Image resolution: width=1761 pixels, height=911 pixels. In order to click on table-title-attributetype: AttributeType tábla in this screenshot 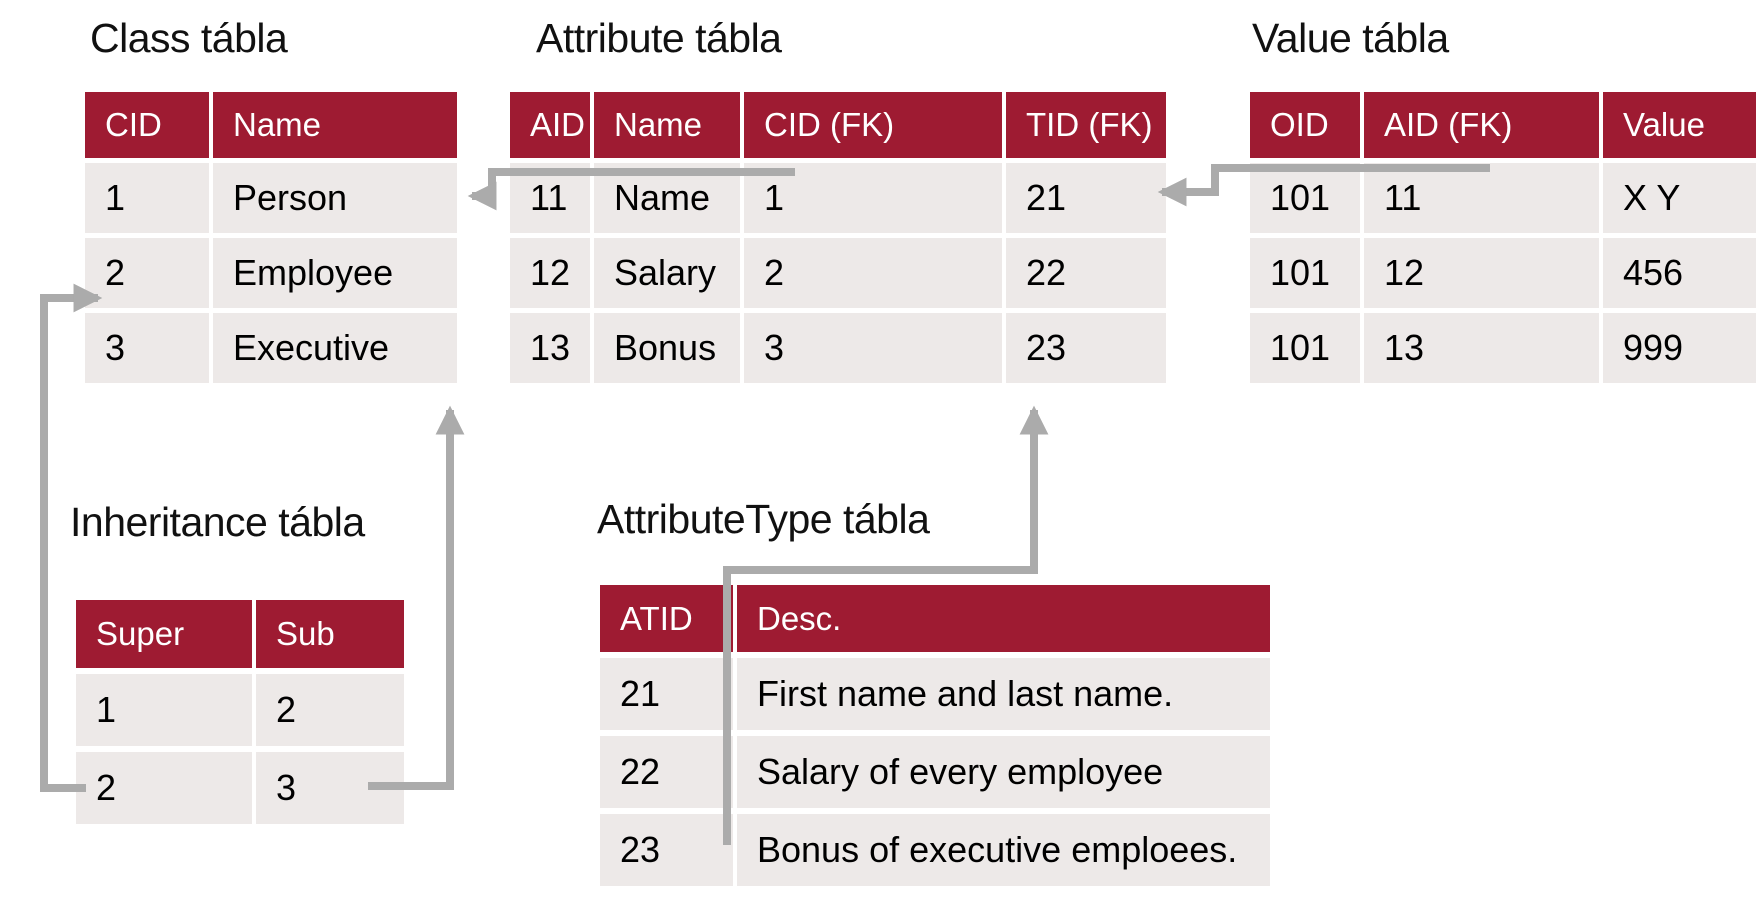, I will do `click(763, 519)`.